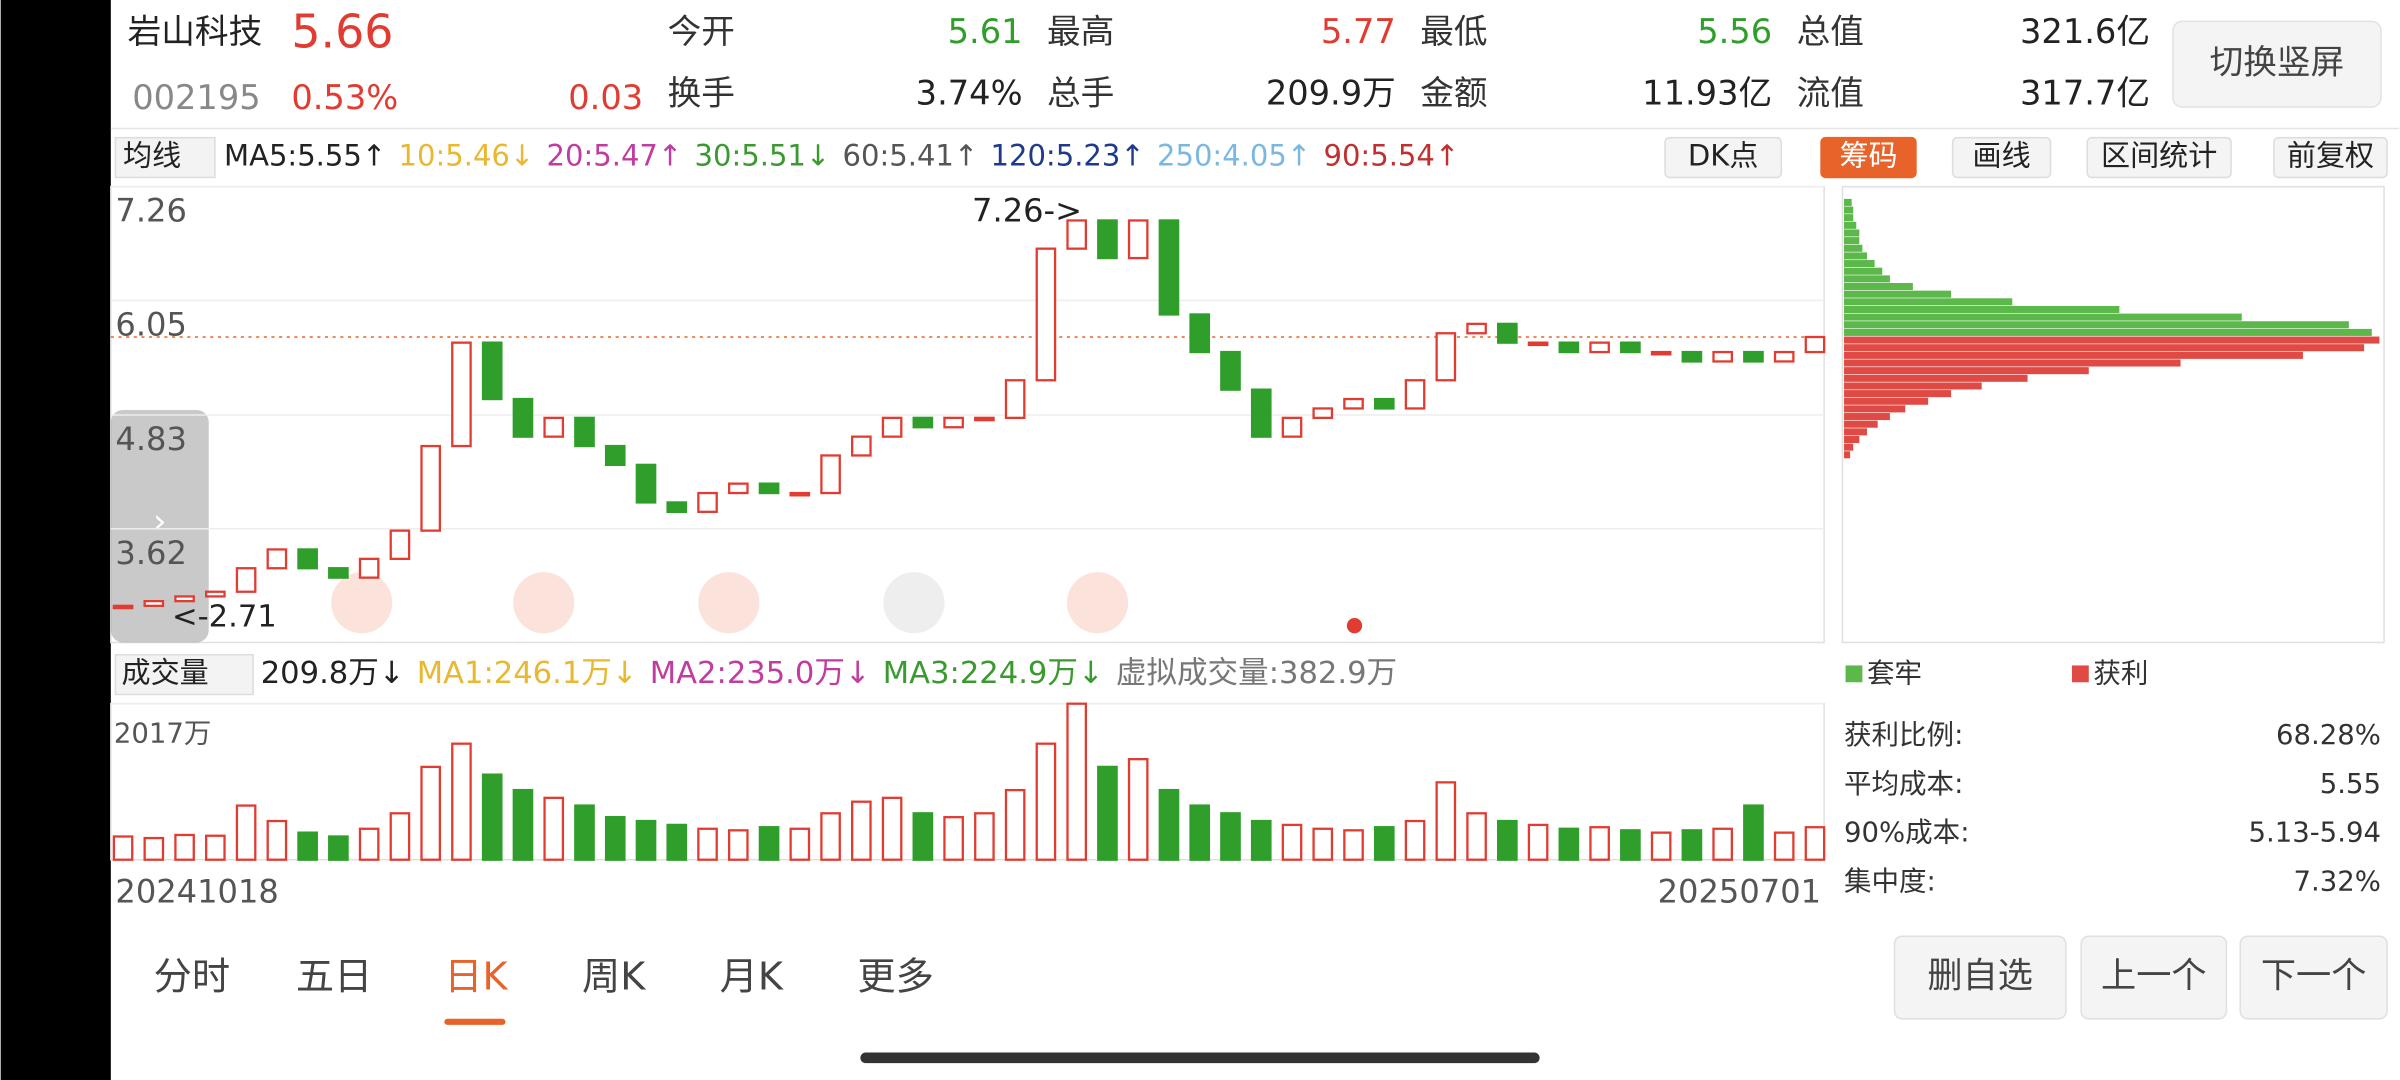  What do you see at coordinates (334, 978) in the screenshot?
I see `tab: 五日` at bounding box center [334, 978].